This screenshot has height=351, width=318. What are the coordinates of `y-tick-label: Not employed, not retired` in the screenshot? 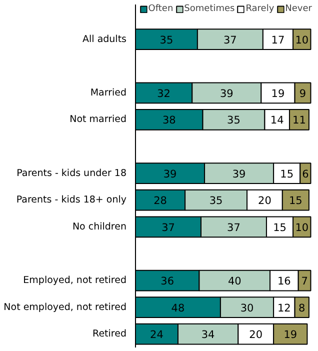 It's located at (65, 307).